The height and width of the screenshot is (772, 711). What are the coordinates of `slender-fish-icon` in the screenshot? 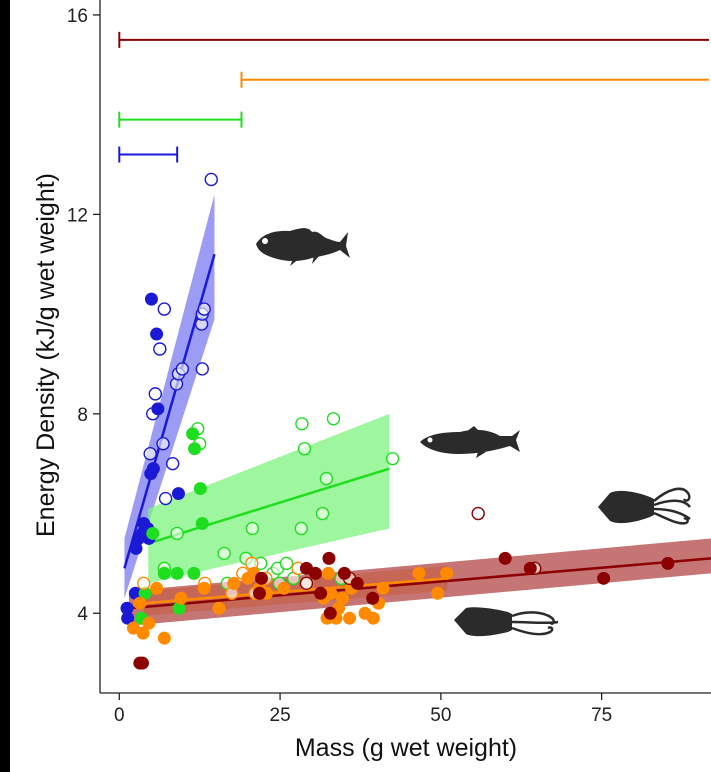 It's located at (470, 442).